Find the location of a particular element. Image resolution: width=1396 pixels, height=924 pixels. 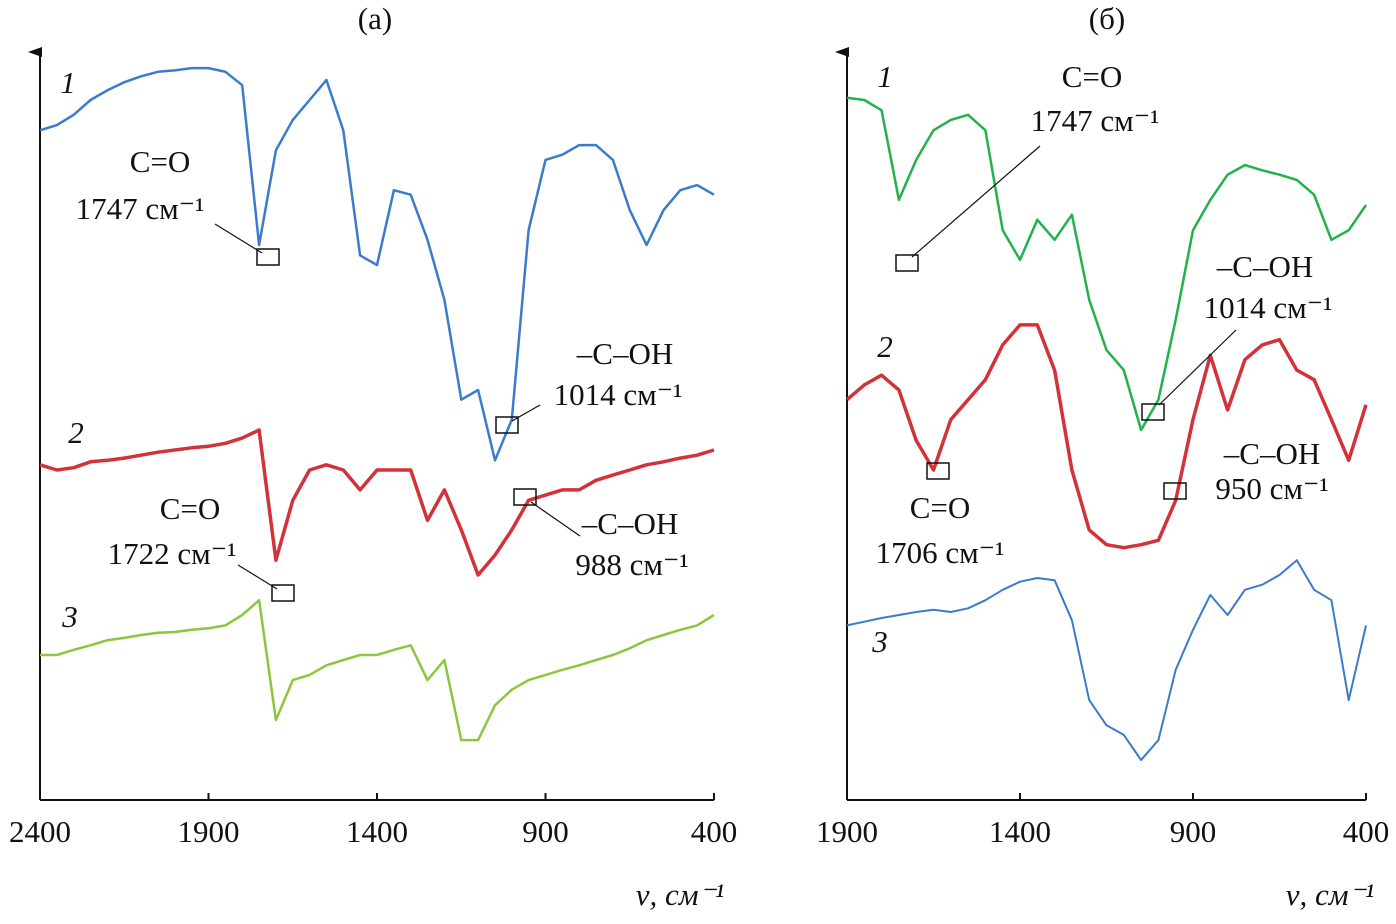

chart-title: (б) is located at coordinates (1107, 18).